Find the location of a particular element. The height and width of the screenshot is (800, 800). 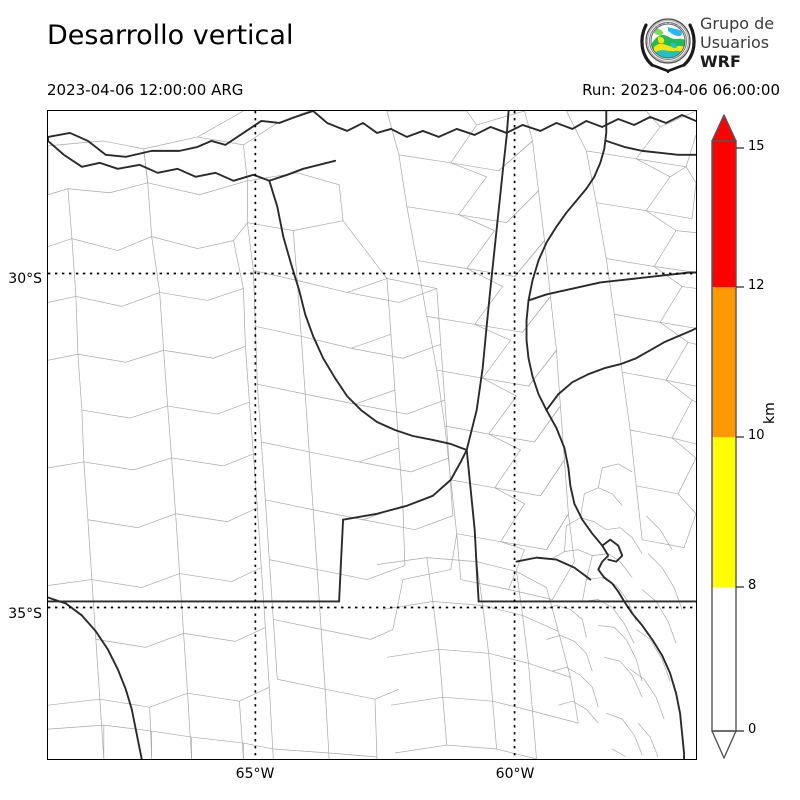

axis-label-lat-35s: 35°S is located at coordinates (25, 614).